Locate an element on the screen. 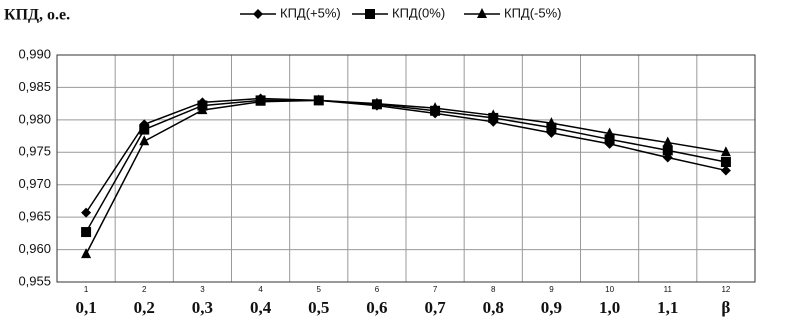 This screenshot has height=323, width=785. point-number: 11 is located at coordinates (668, 289).